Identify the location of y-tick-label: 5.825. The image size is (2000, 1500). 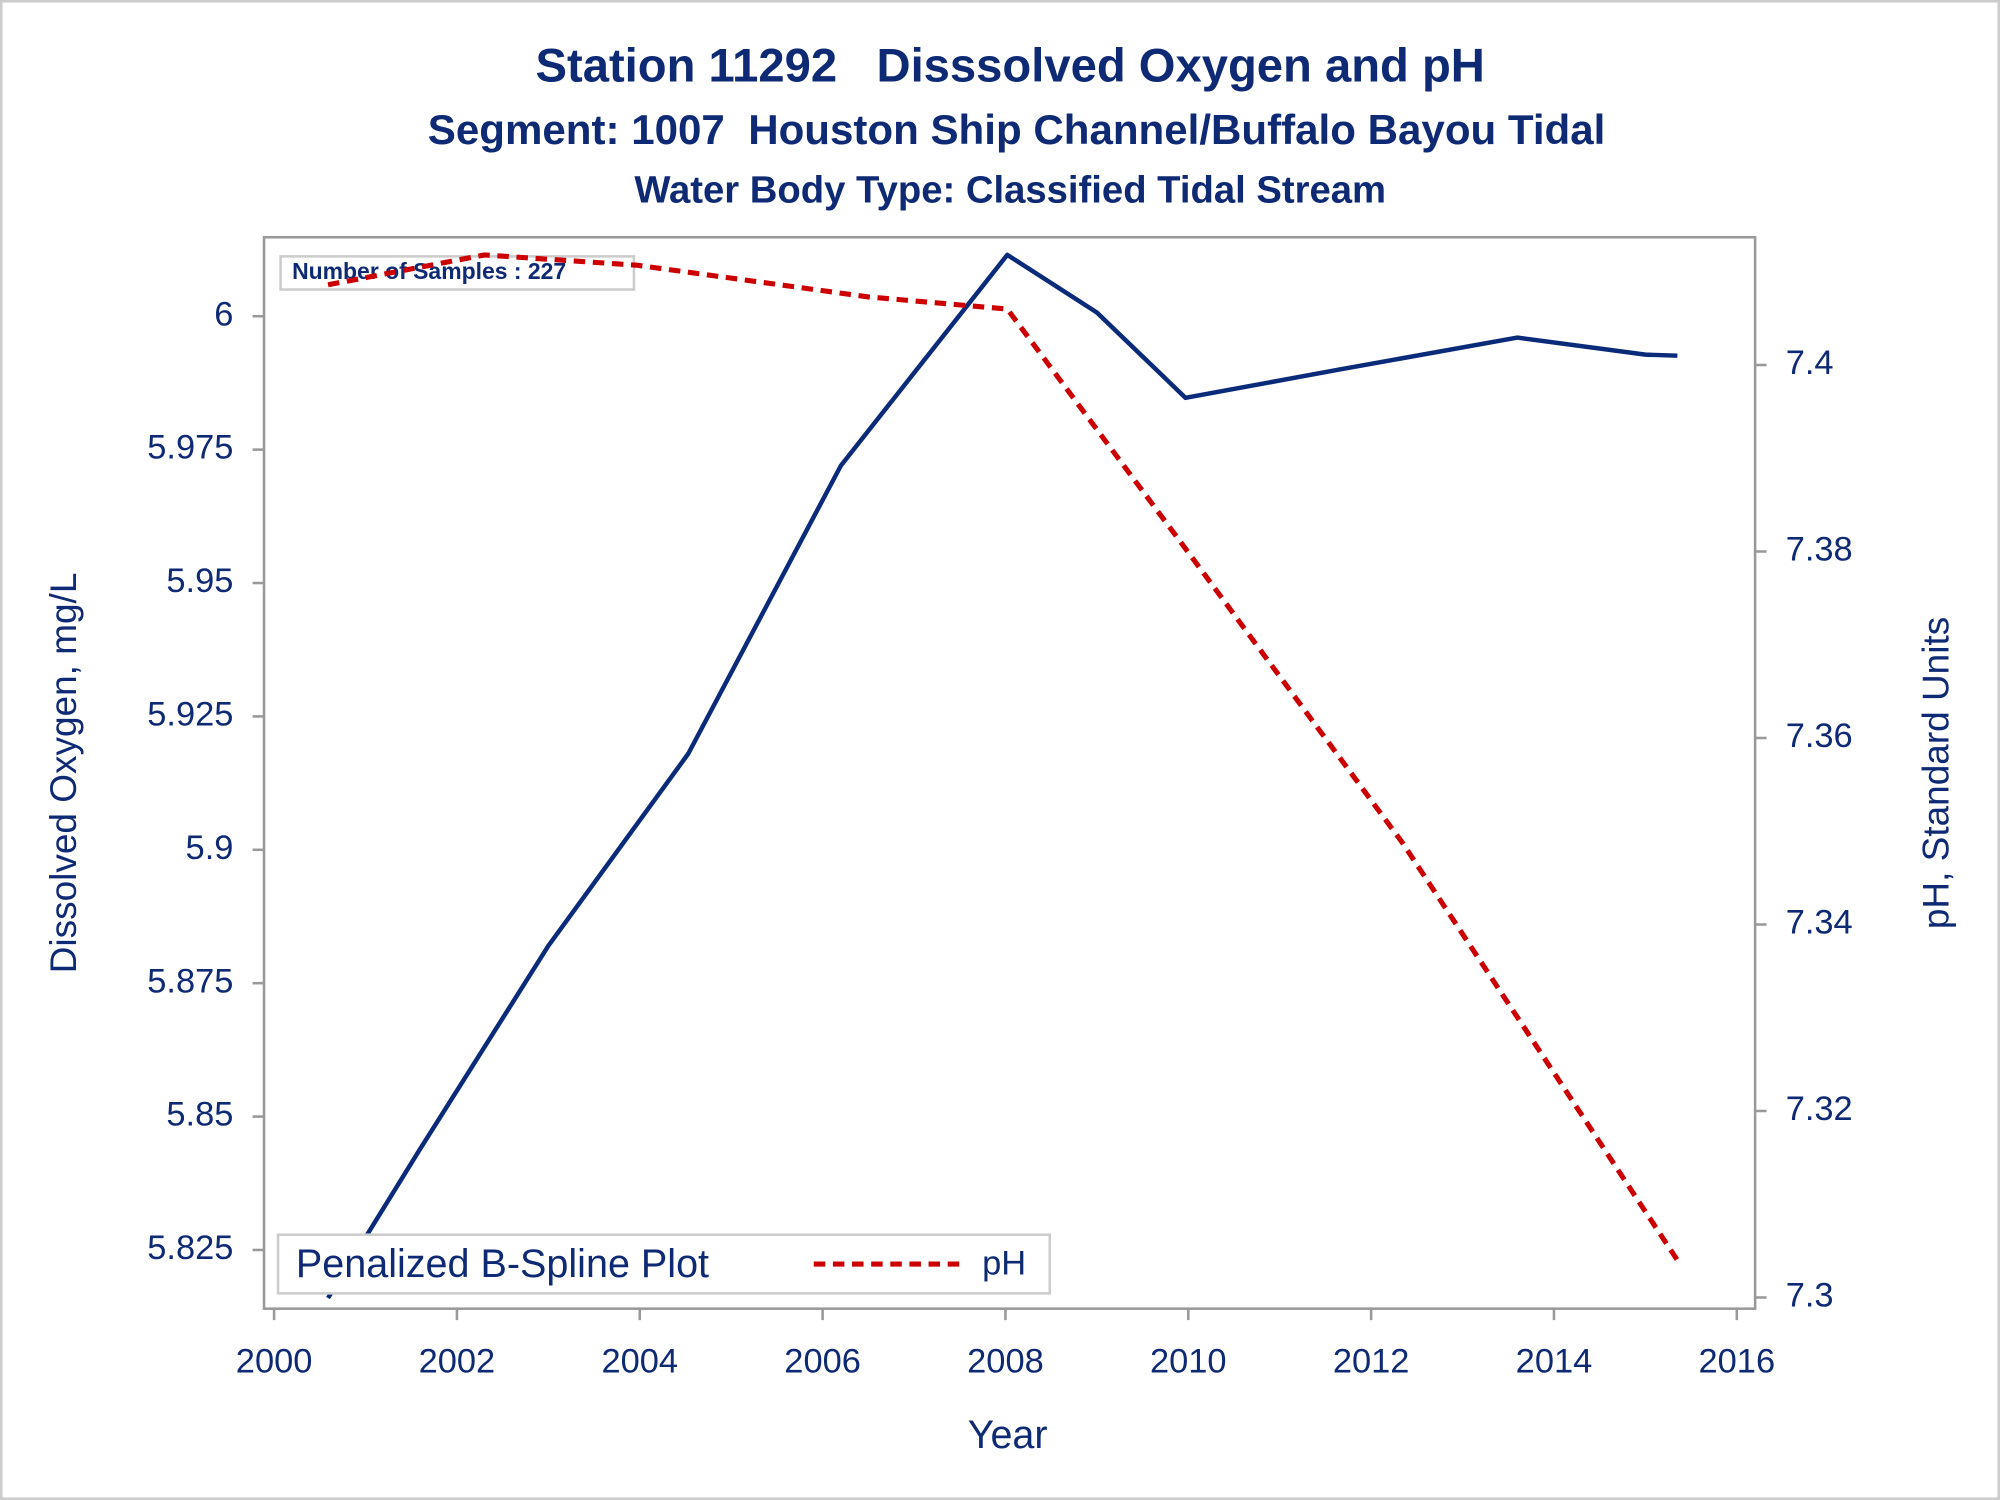
(190, 1248).